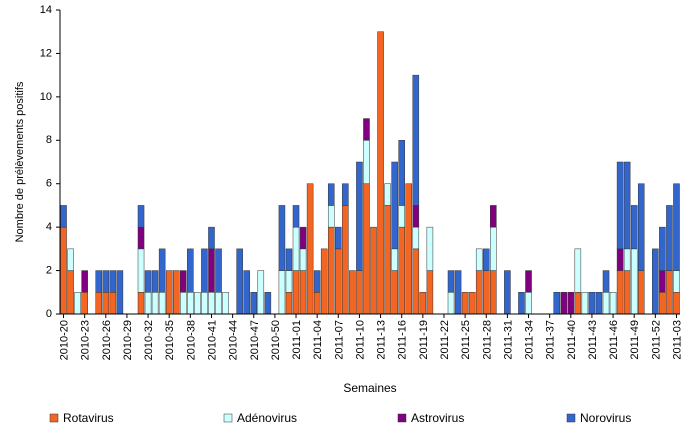  I want to click on x-tick-label: 2011-19, so click(424, 340).